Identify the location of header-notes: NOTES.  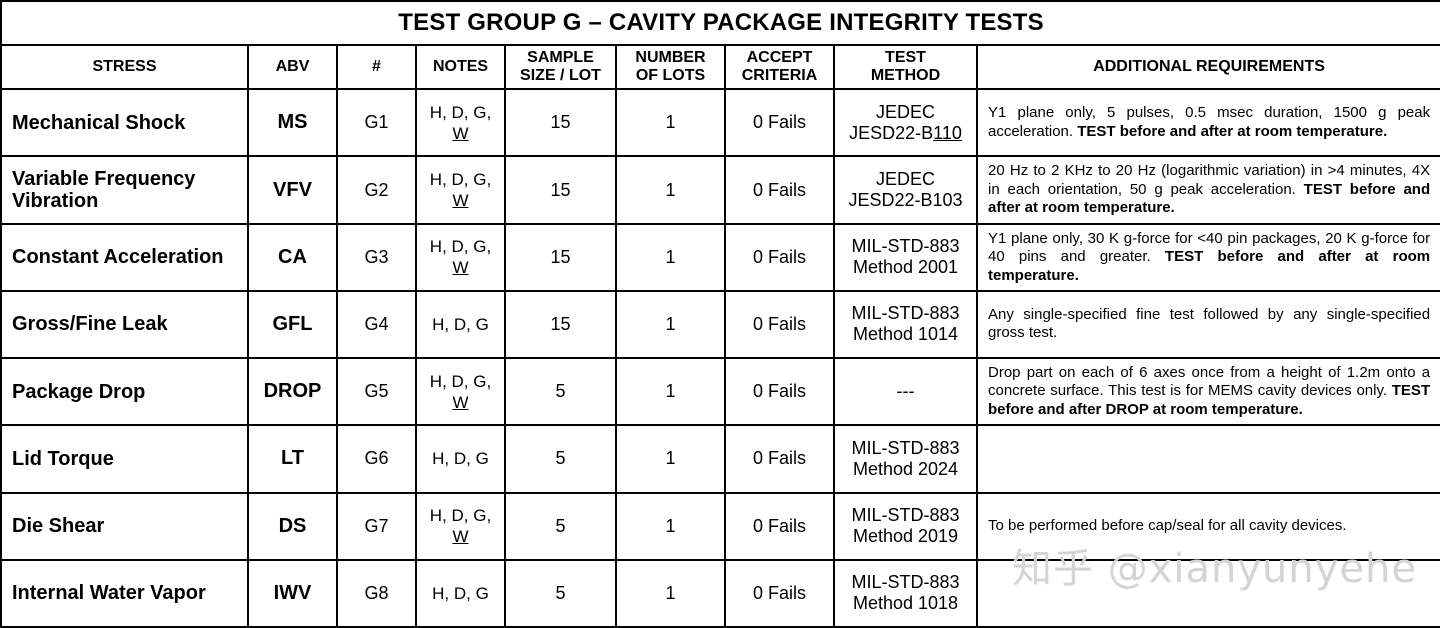
(460, 67).